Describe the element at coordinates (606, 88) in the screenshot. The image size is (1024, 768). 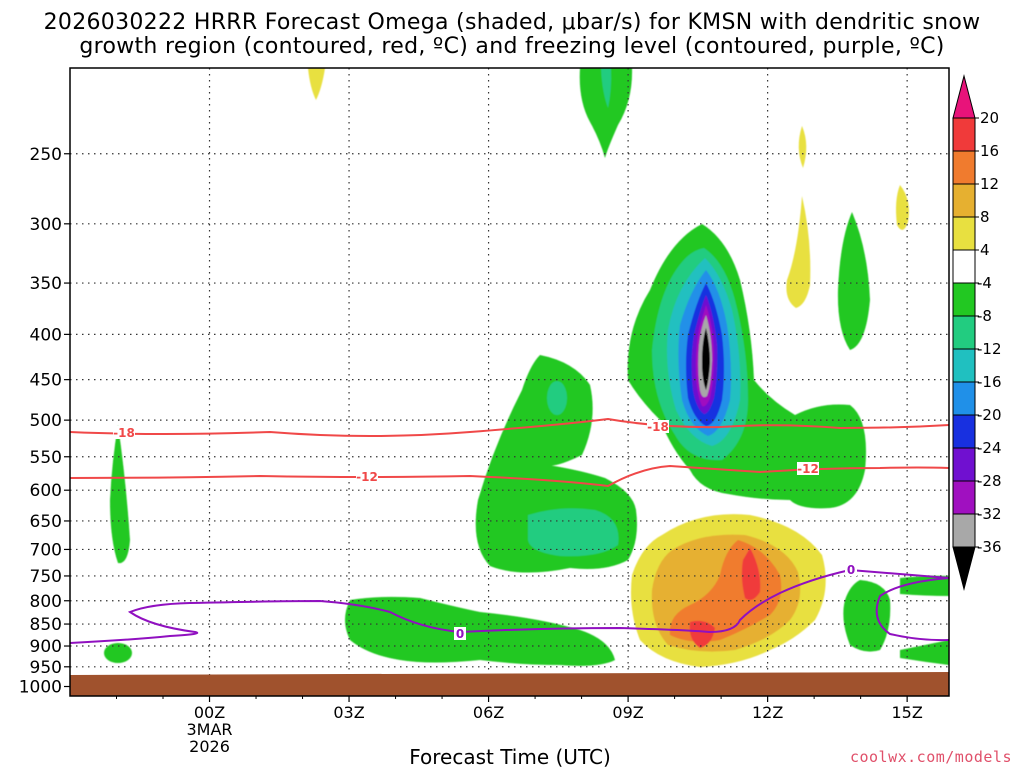
I see `omega-region-seagreen-top` at that location.